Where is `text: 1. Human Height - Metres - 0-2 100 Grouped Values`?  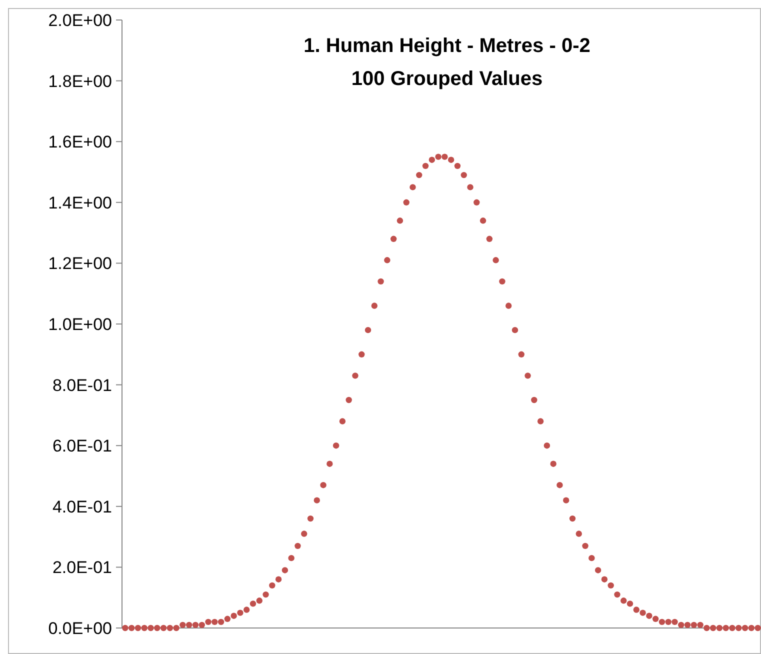 text: 1. Human Height - Metres - 0-2 100 Grouped Values is located at coordinates (447, 62).